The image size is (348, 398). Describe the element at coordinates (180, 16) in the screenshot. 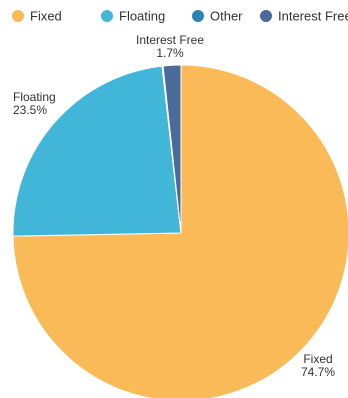

I see `chart-legend: Fixed Floating Other Interest Free` at that location.